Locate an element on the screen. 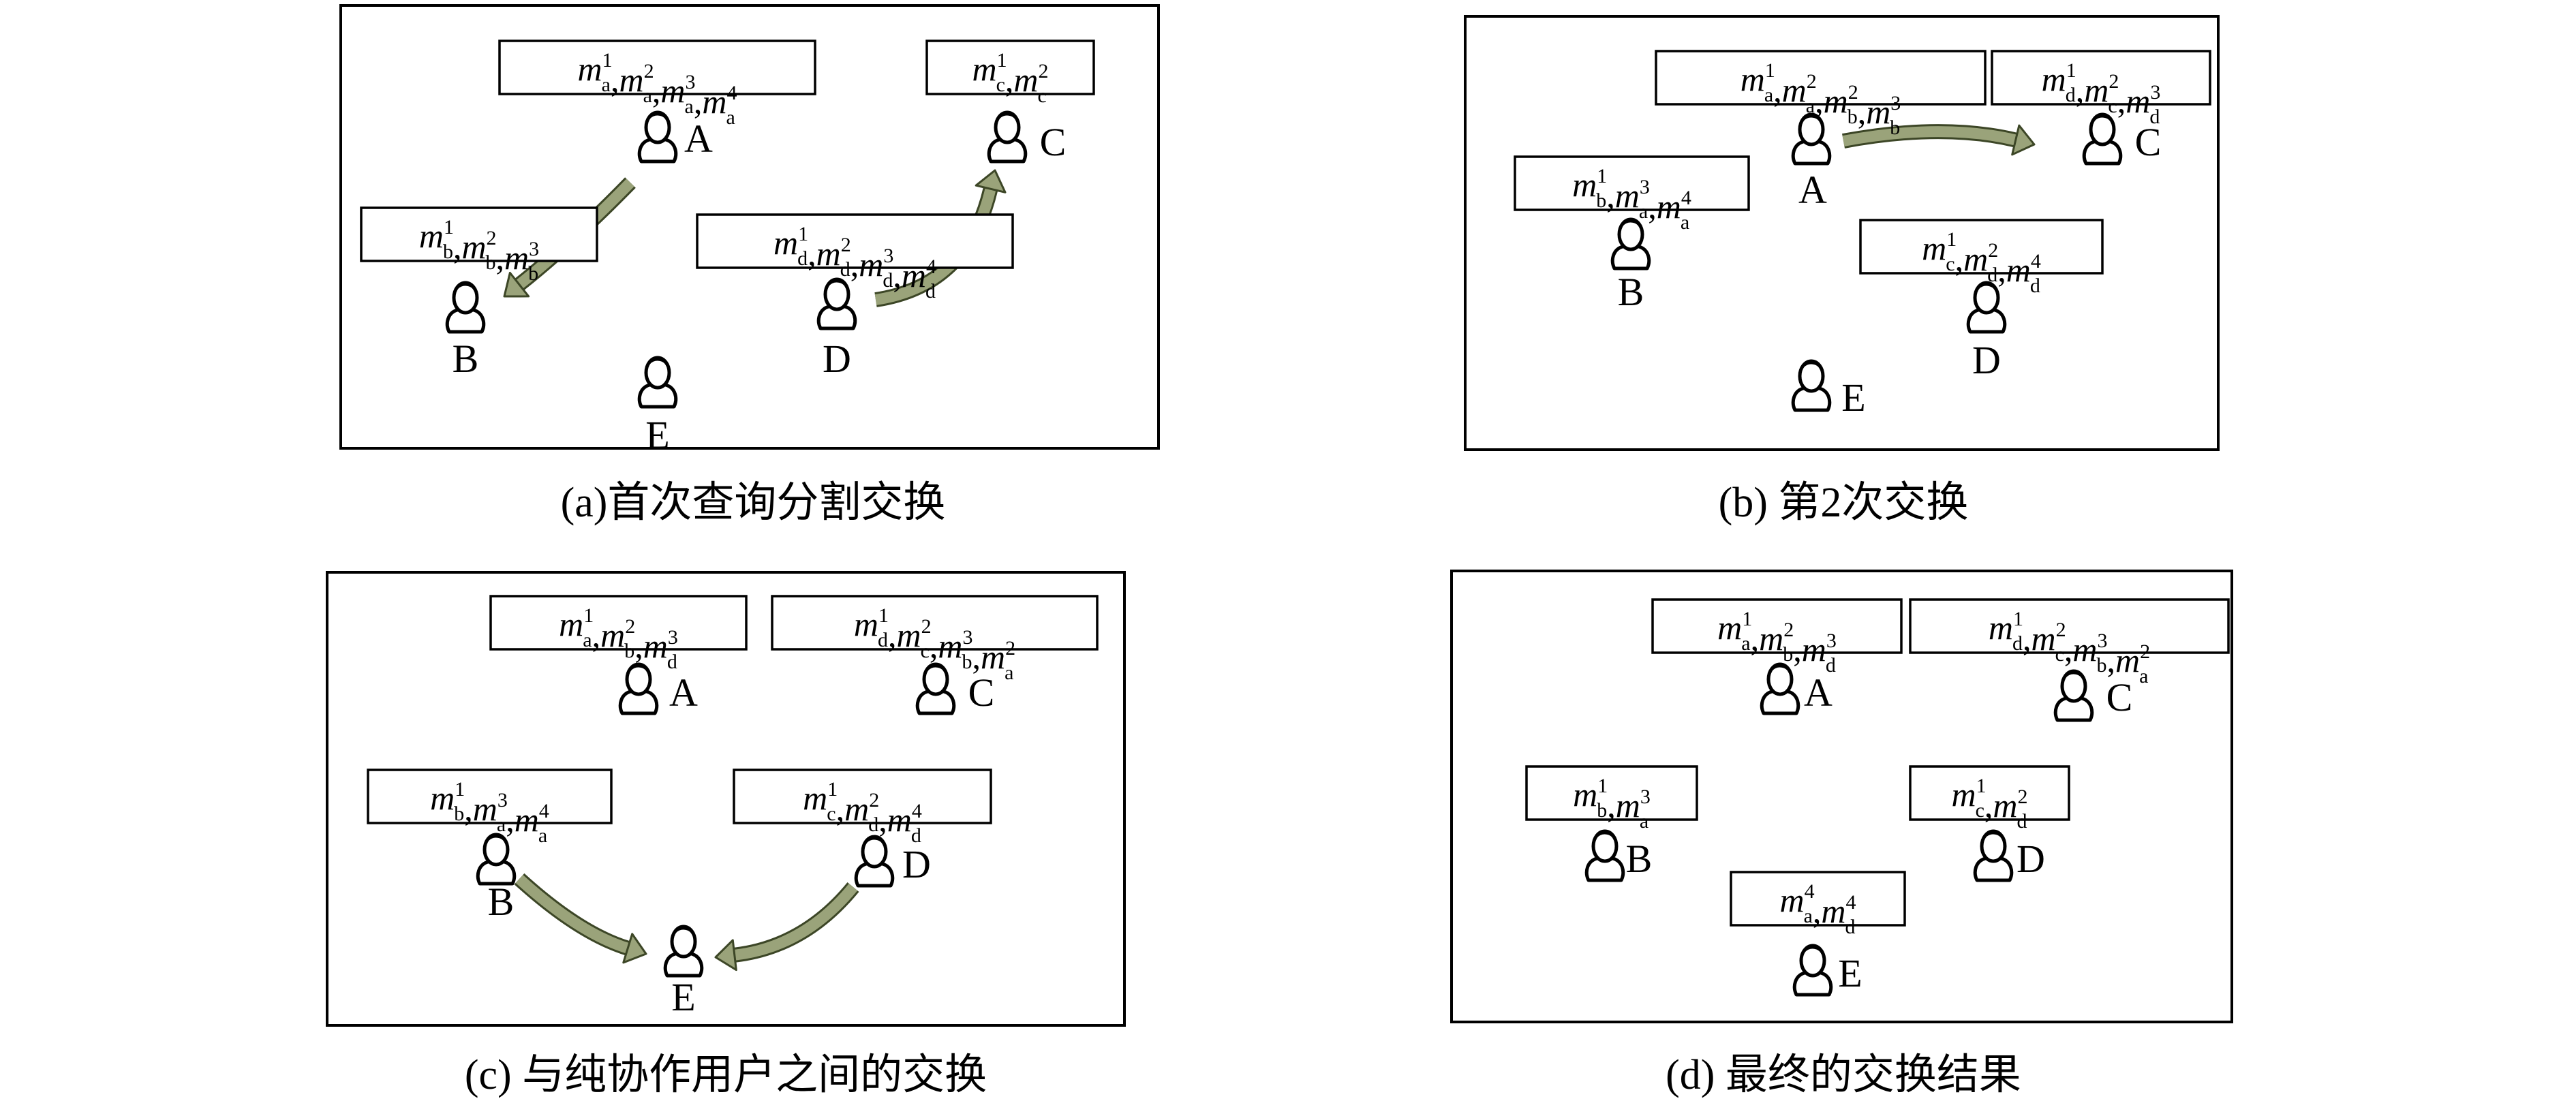 This screenshot has width=2576, height=1101. message-list: m1 d,m2 d,m3 d,m4 d is located at coordinates (854, 263).